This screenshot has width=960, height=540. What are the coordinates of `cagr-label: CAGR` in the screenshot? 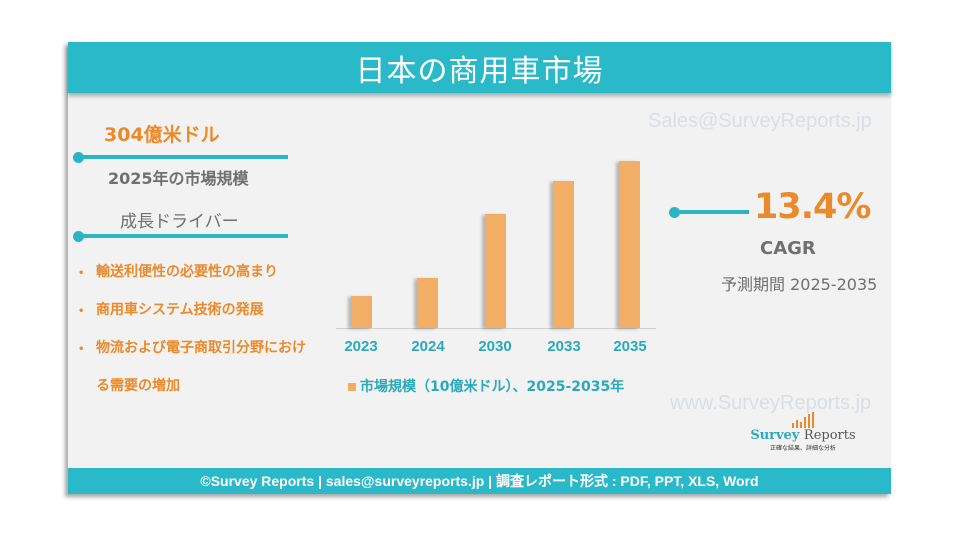 It's located at (788, 248).